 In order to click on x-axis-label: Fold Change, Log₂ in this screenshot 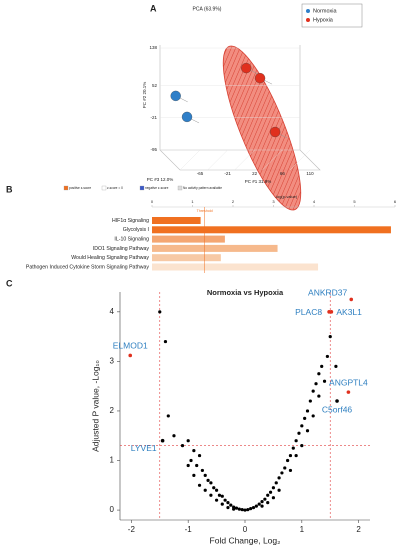, I will do `click(245, 540)`.